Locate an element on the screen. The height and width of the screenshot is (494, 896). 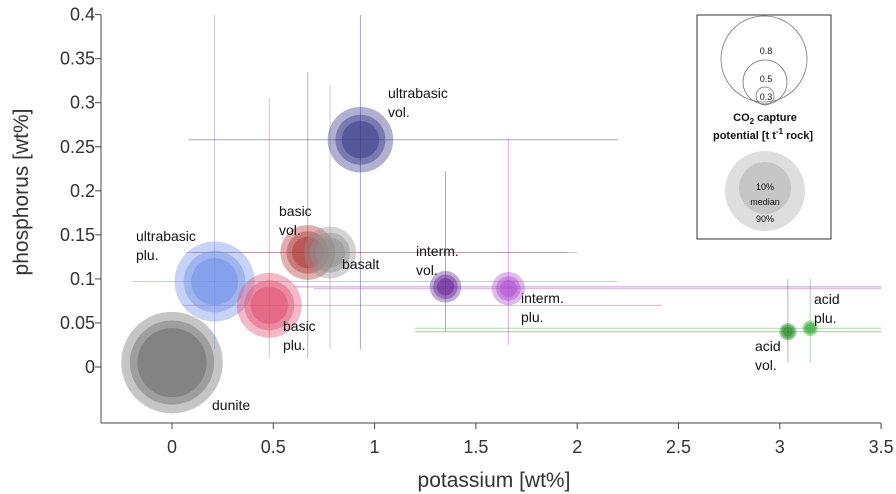
legend-percentile-median-circle is located at coordinates (765, 188).